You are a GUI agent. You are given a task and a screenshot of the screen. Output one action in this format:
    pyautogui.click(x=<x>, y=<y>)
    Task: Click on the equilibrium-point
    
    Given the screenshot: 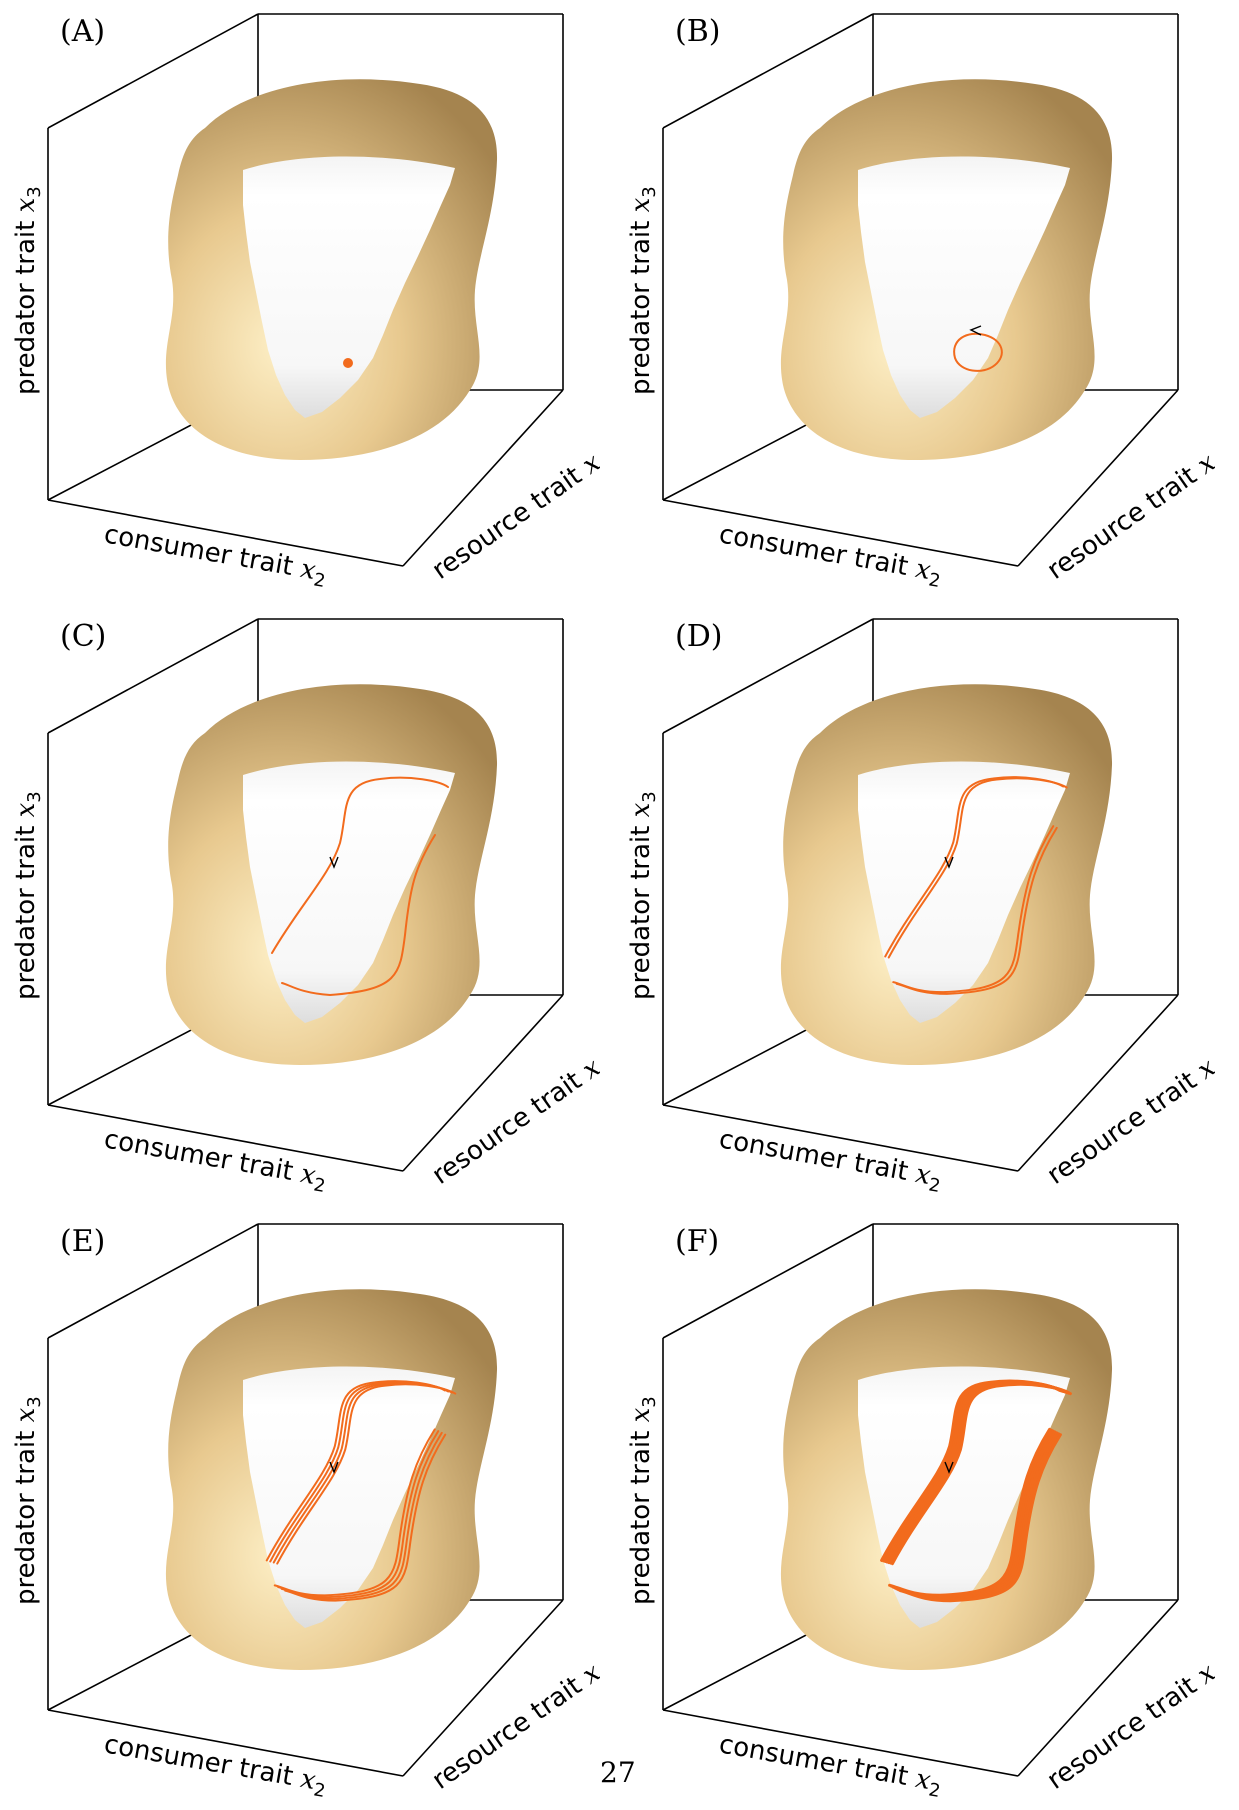 What is the action you would take?
    pyautogui.click(x=348, y=363)
    